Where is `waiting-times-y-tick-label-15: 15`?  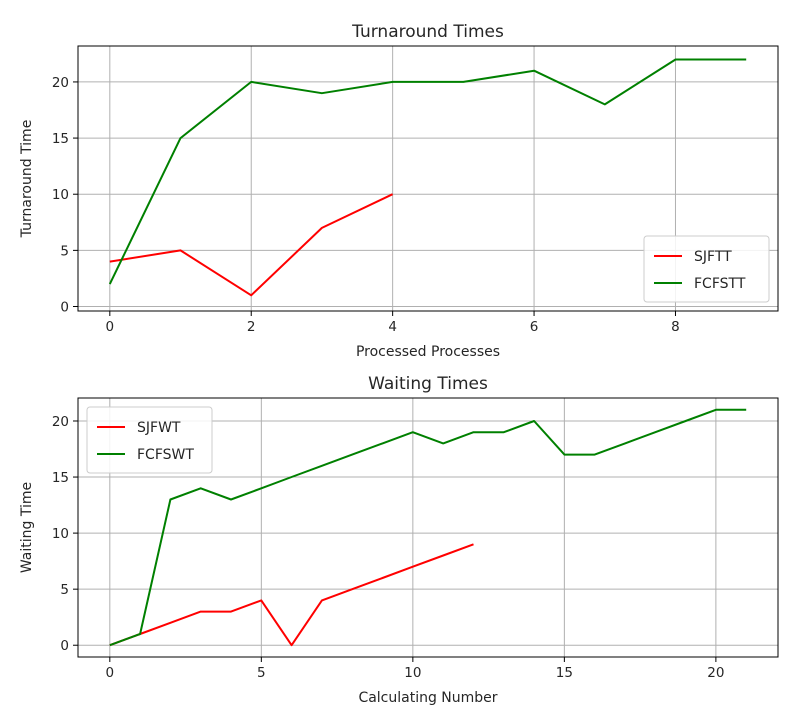
waiting-times-y-tick-label-15: 15 is located at coordinates (60, 478).